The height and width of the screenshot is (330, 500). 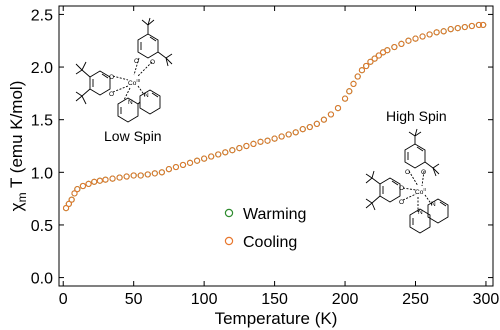 What do you see at coordinates (152, 62) in the screenshot?
I see `ls-o4: O` at bounding box center [152, 62].